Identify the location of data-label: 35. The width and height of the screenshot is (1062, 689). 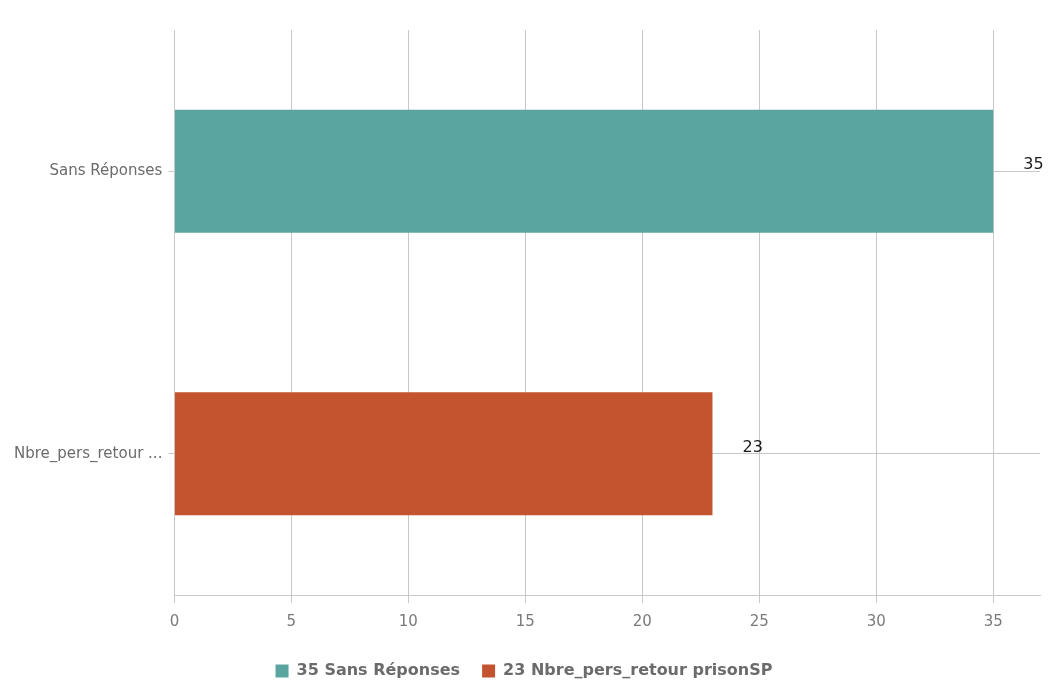
(1033, 164).